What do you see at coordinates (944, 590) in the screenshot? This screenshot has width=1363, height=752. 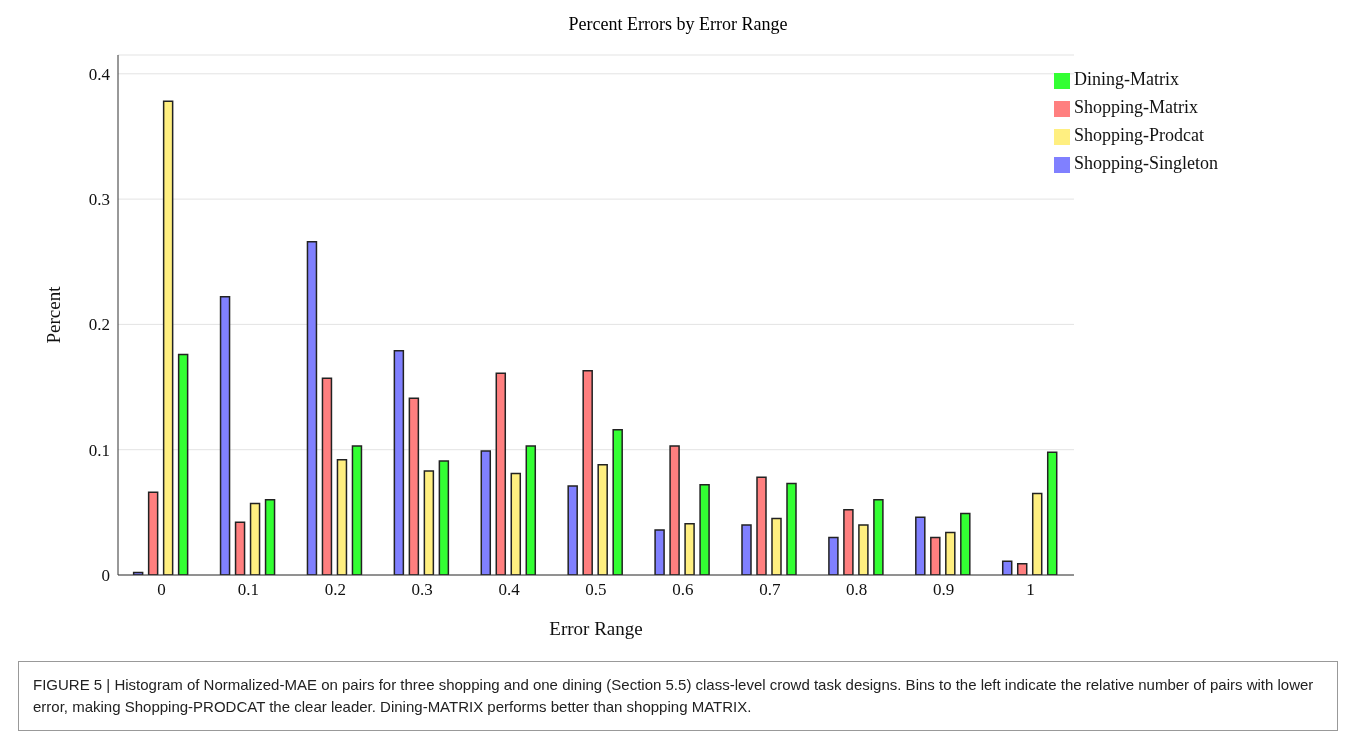 I see `x-tick-label: 0.9` at bounding box center [944, 590].